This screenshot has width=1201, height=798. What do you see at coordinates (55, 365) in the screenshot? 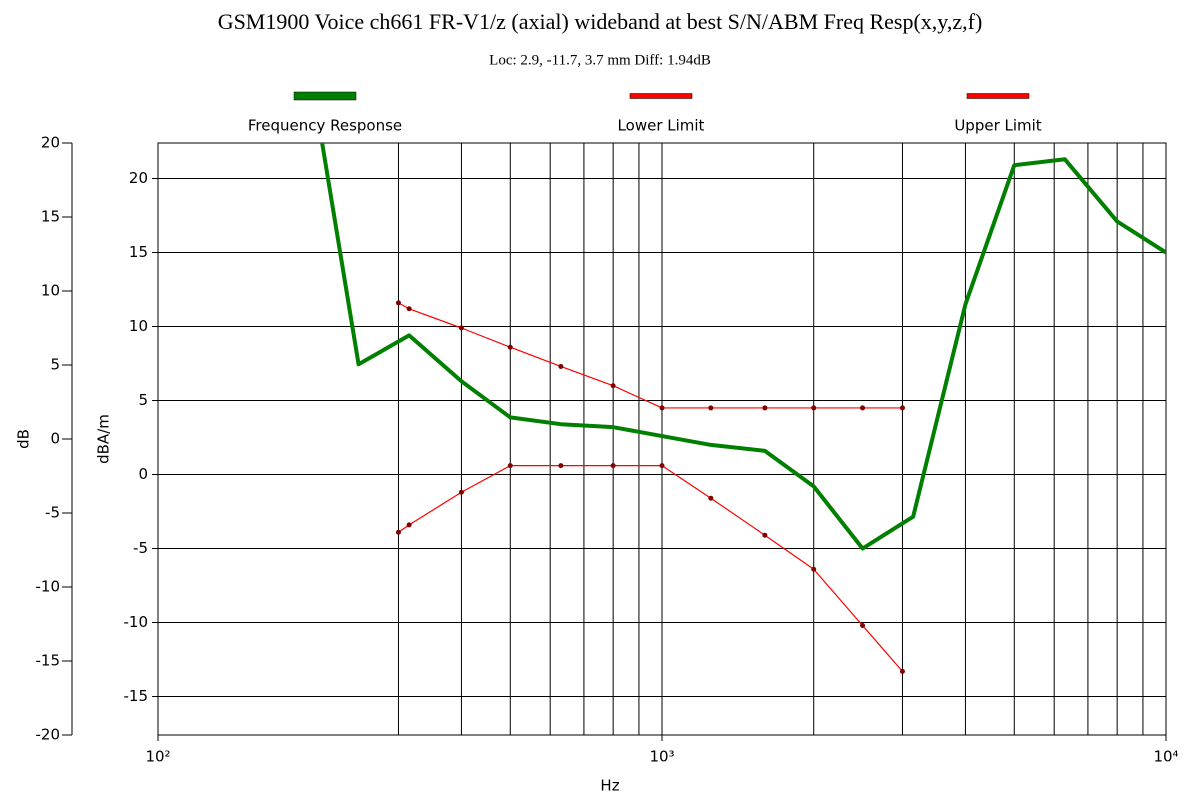
I see `y-tick-label: 5` at bounding box center [55, 365].